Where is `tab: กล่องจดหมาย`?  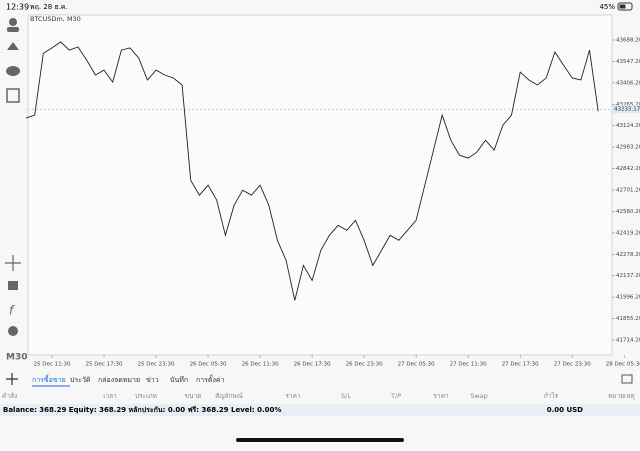
tab: กล่องจดหมาย is located at coordinates (119, 380).